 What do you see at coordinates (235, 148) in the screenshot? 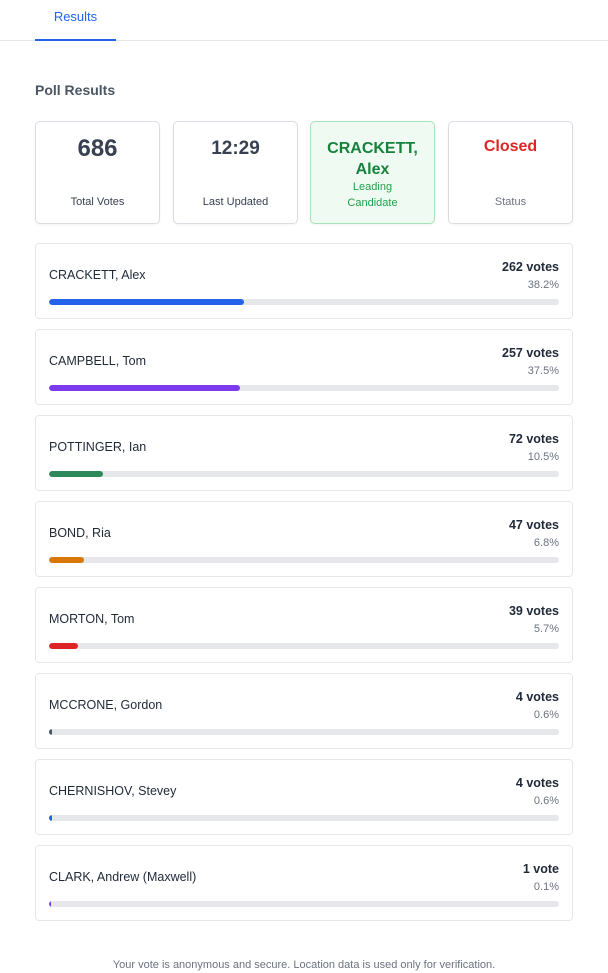
I see `last-updated-value: 12:29` at bounding box center [235, 148].